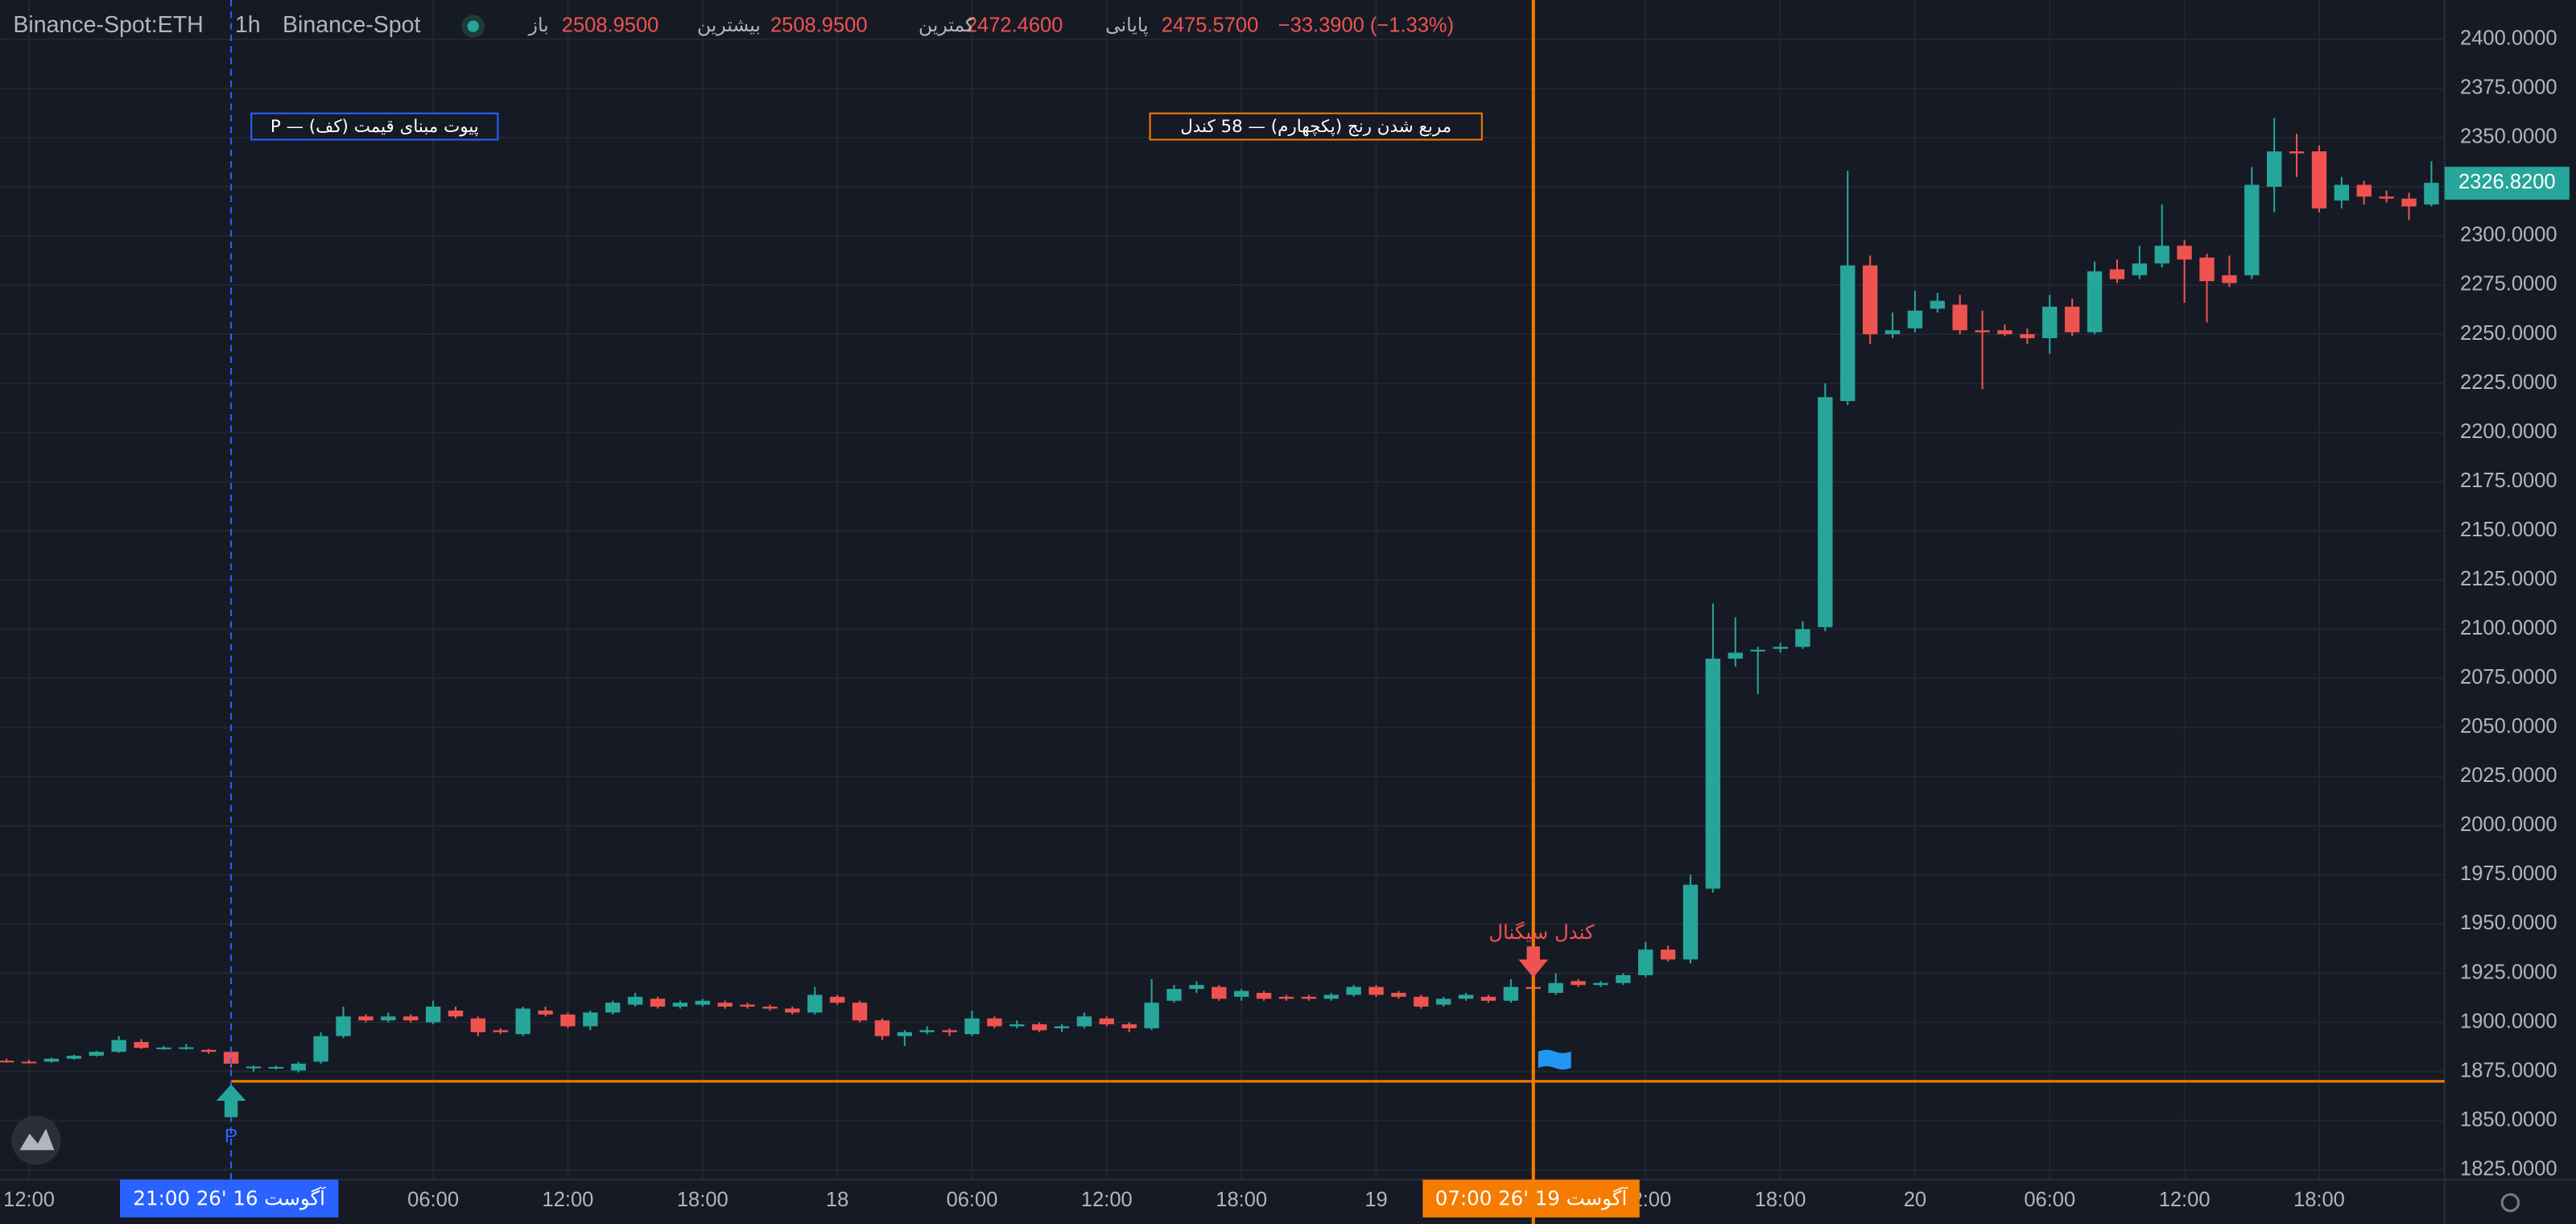 The width and height of the screenshot is (2576, 1224). I want to click on change: −33.3900 (−1.33%), so click(1366, 25).